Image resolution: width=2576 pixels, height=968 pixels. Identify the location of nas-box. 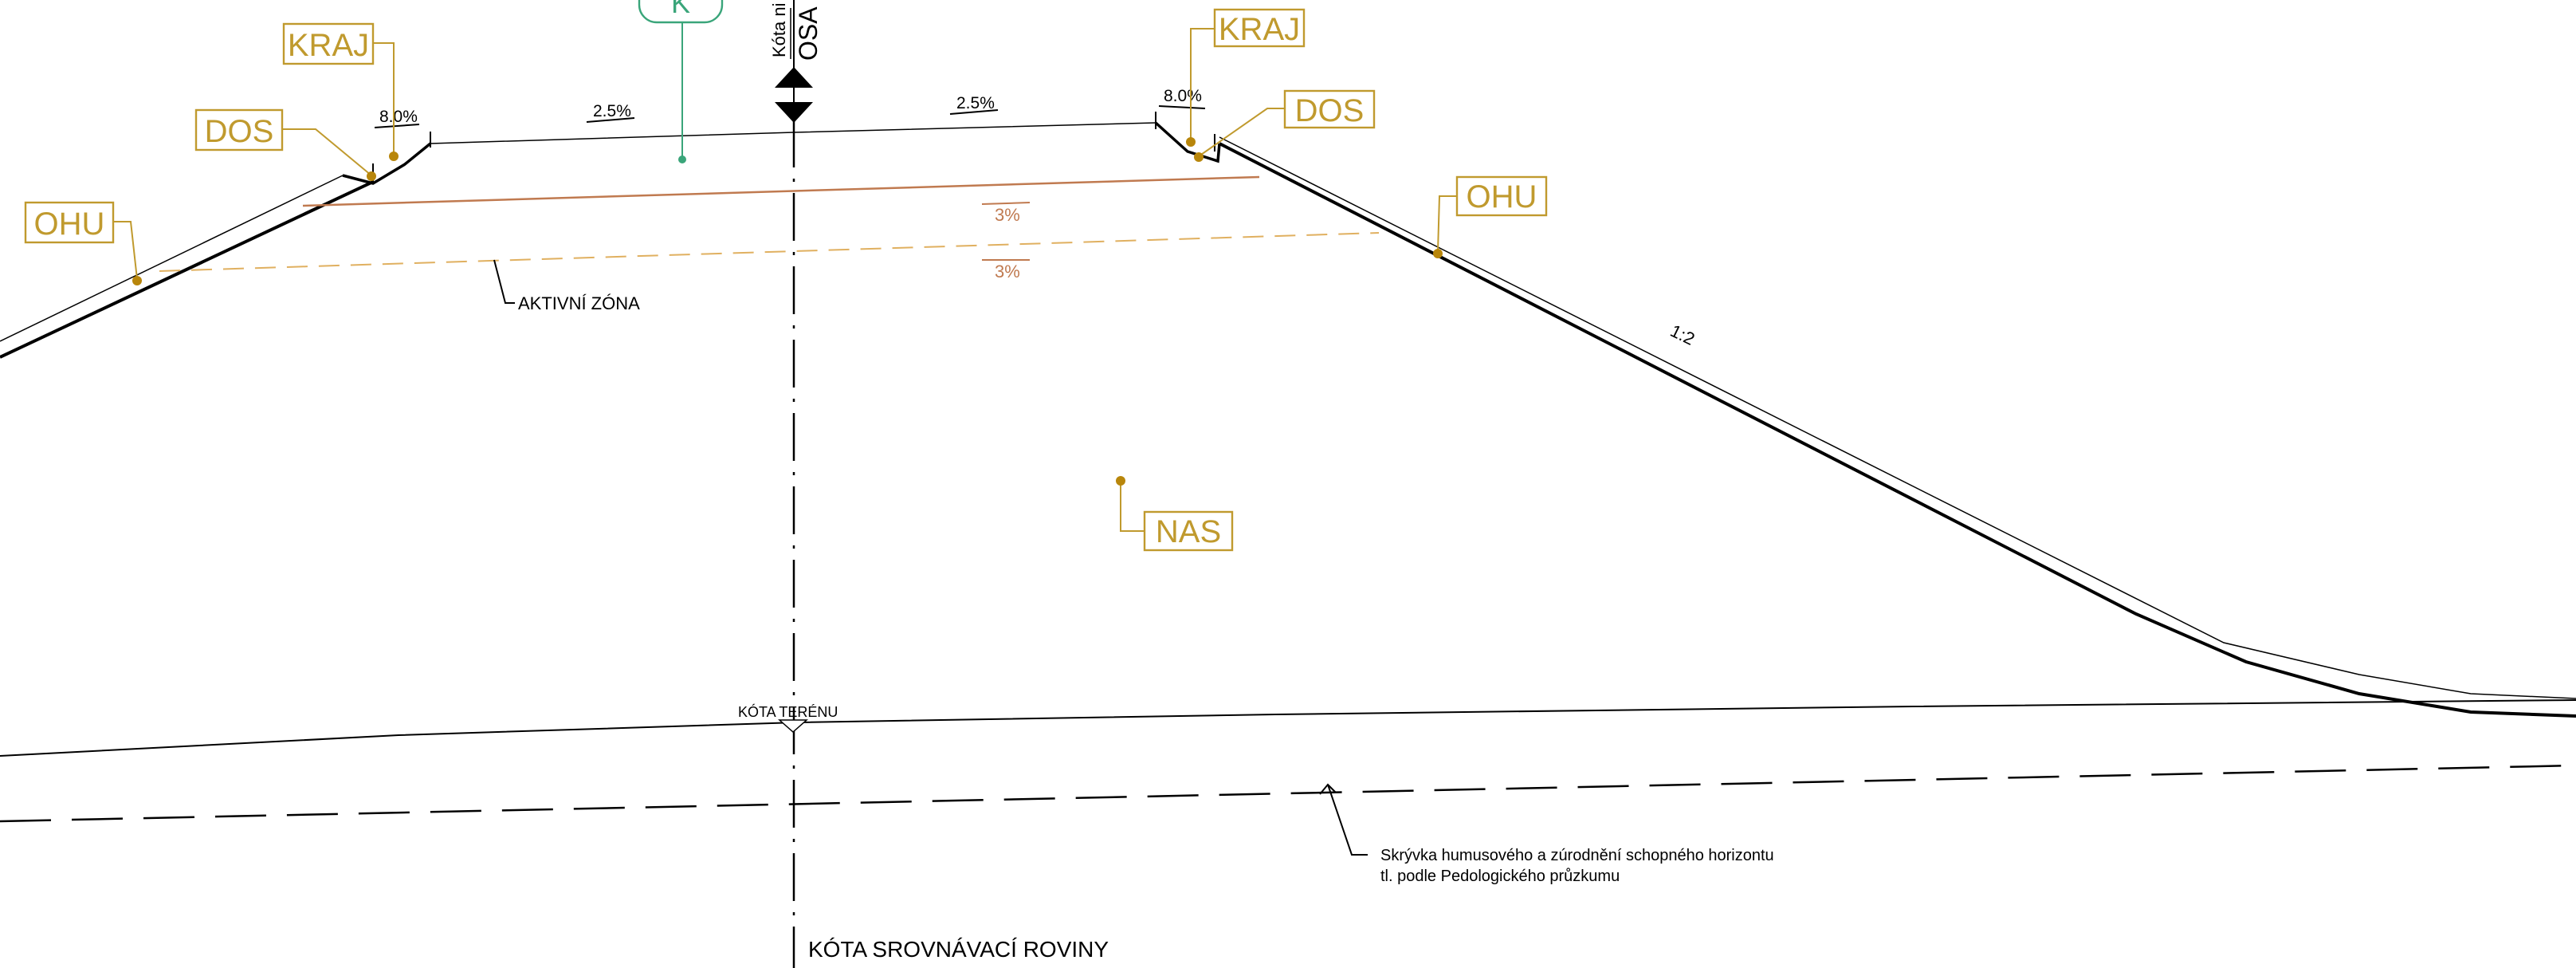
(1188, 531).